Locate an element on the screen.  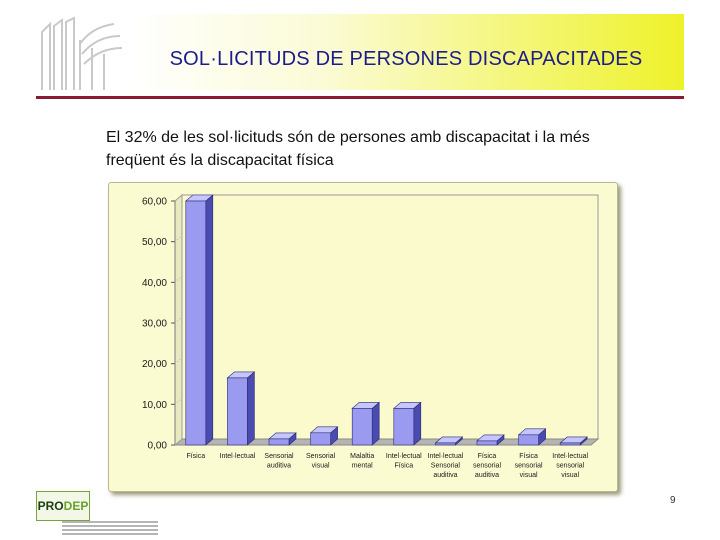
prodep-logo-part-a: PRO is located at coordinates (50, 506).